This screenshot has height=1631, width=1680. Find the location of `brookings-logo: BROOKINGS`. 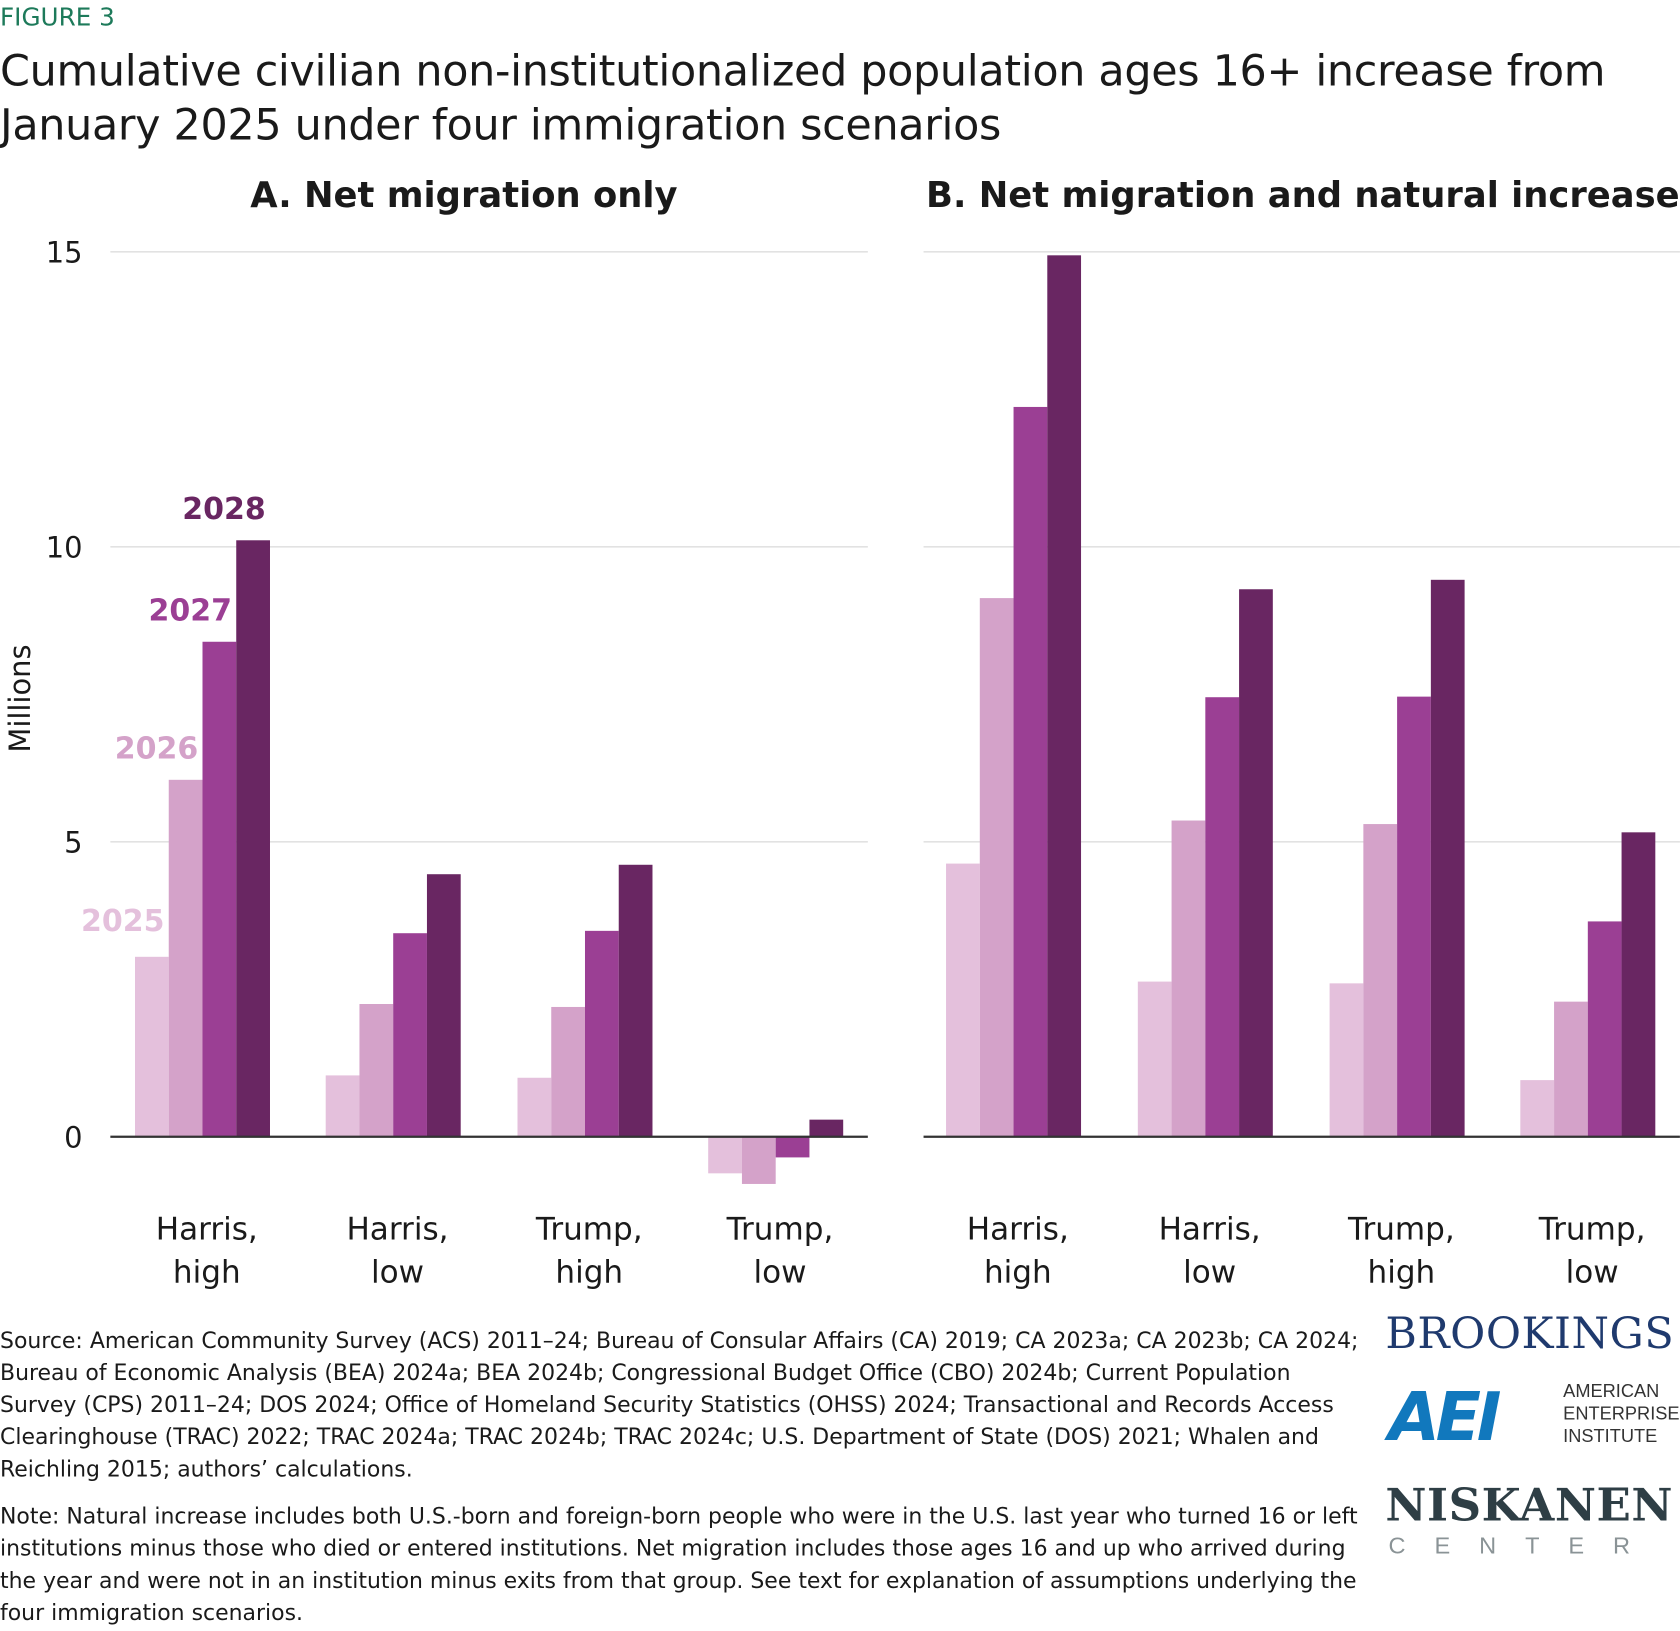

brookings-logo: BROOKINGS is located at coordinates (1530, 1334).